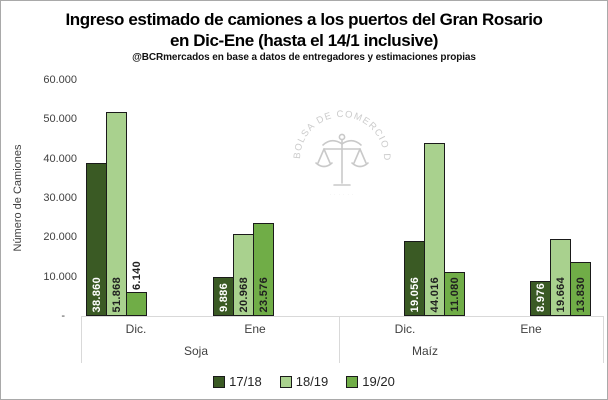 The image size is (608, 400). Describe the element at coordinates (243, 198) in the screenshot. I see `bar-group: 9.886 20.968 23.576` at that location.